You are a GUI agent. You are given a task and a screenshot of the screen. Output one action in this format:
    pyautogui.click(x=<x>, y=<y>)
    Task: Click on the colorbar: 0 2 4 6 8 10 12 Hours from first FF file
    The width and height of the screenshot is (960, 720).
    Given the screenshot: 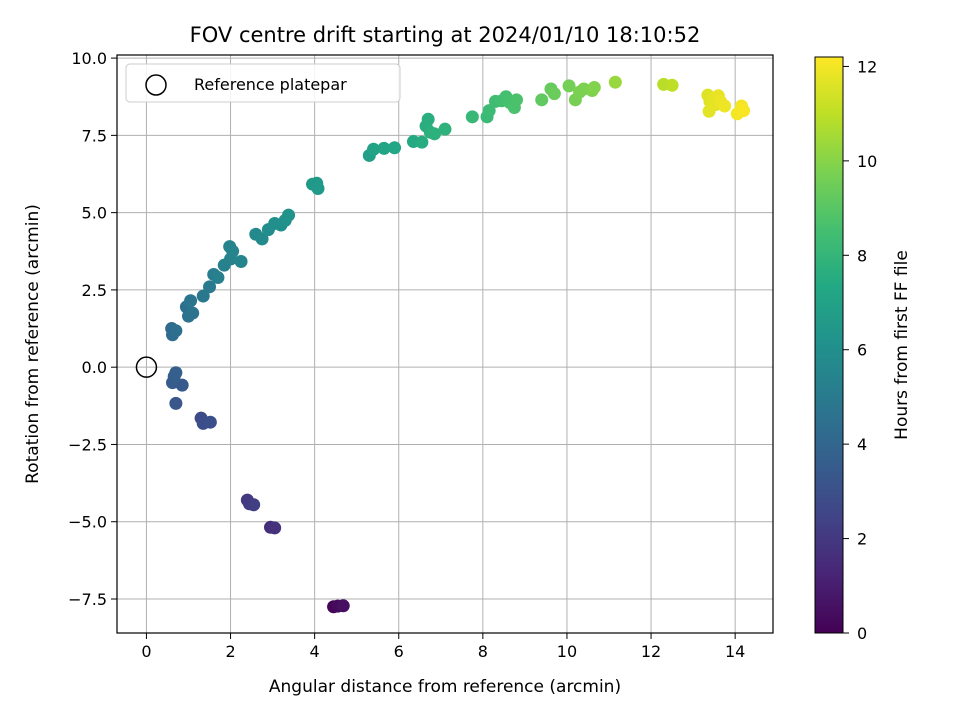 What is the action you would take?
    pyautogui.click(x=863, y=349)
    